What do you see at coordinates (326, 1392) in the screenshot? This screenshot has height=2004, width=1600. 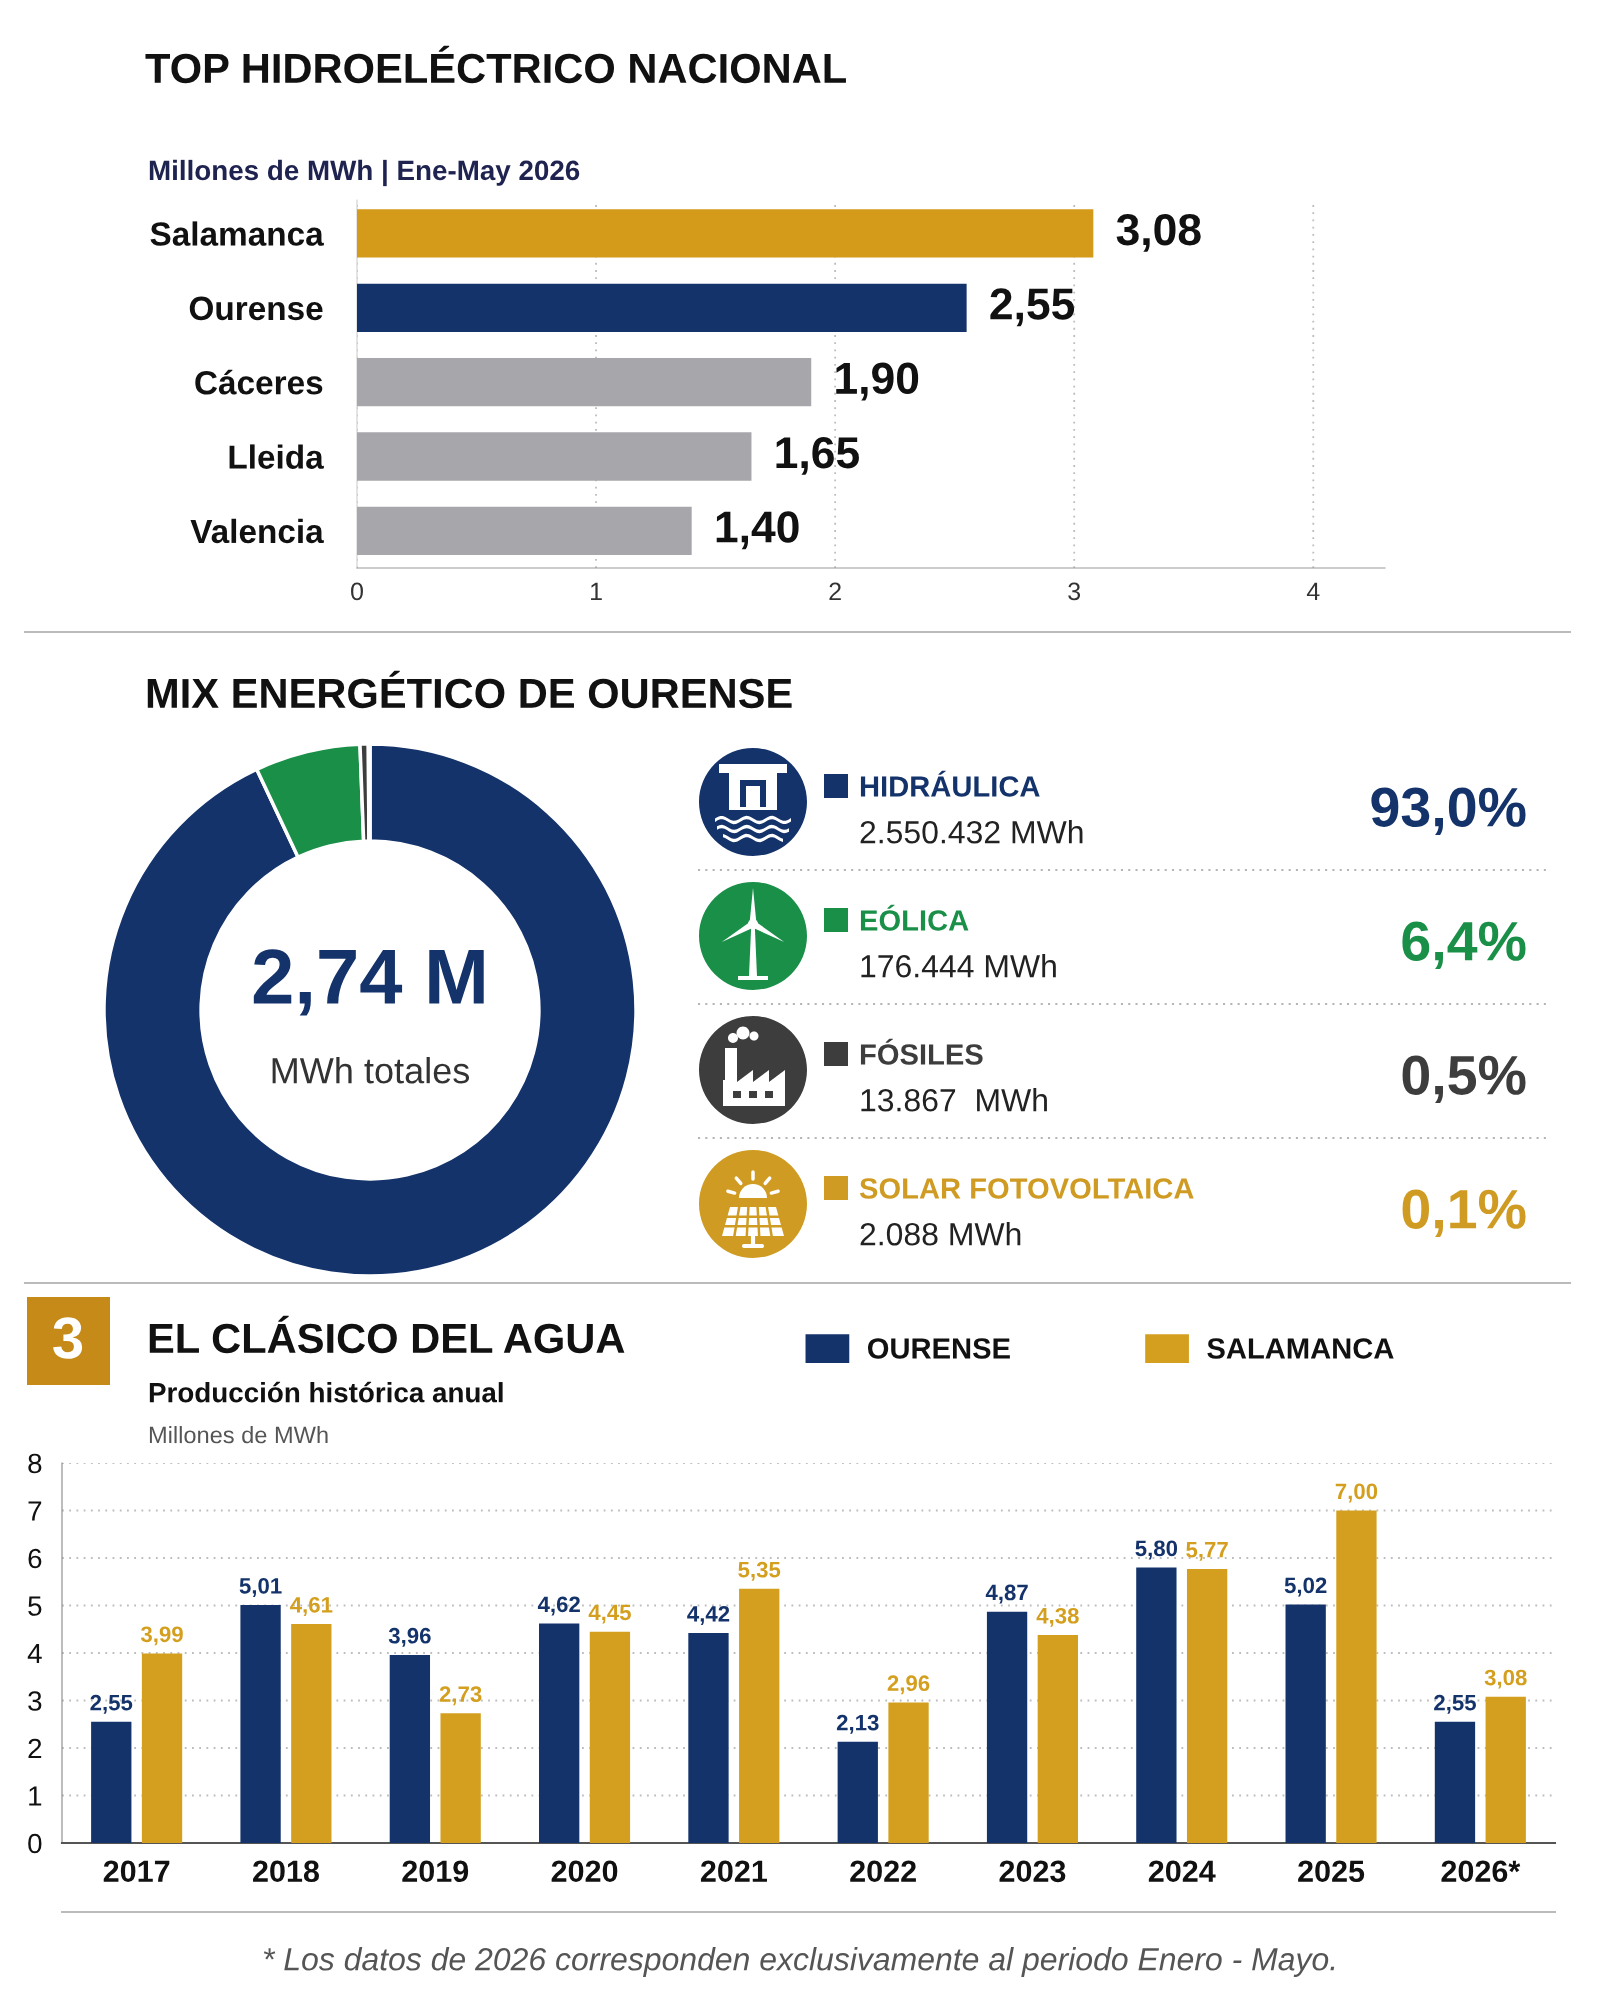 I see `chart-subtitle: Producción histórica anual` at bounding box center [326, 1392].